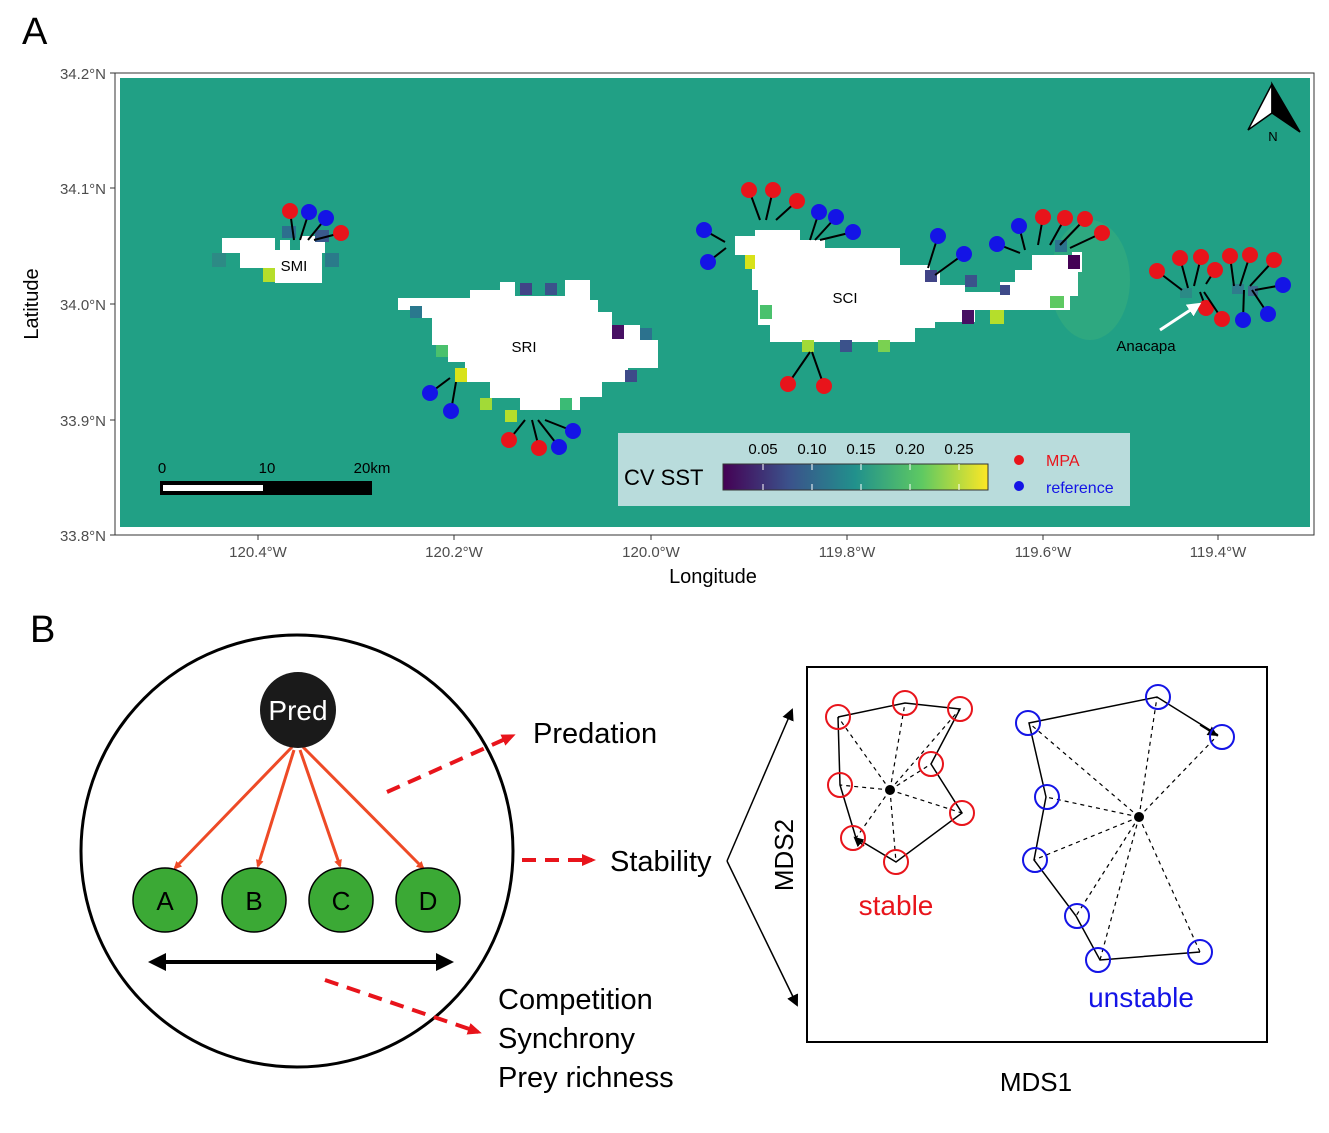  I want to click on unstable-trajectory: unstable, so click(1125, 848).